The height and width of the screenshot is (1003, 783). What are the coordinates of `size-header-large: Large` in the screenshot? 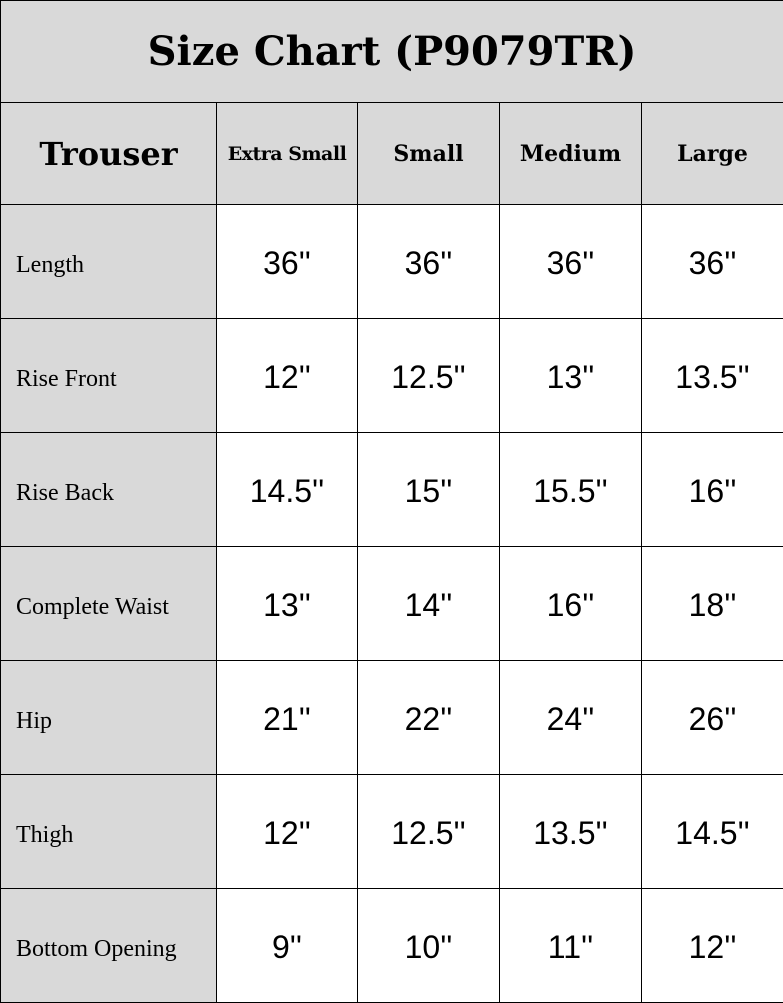 It's located at (712, 154).